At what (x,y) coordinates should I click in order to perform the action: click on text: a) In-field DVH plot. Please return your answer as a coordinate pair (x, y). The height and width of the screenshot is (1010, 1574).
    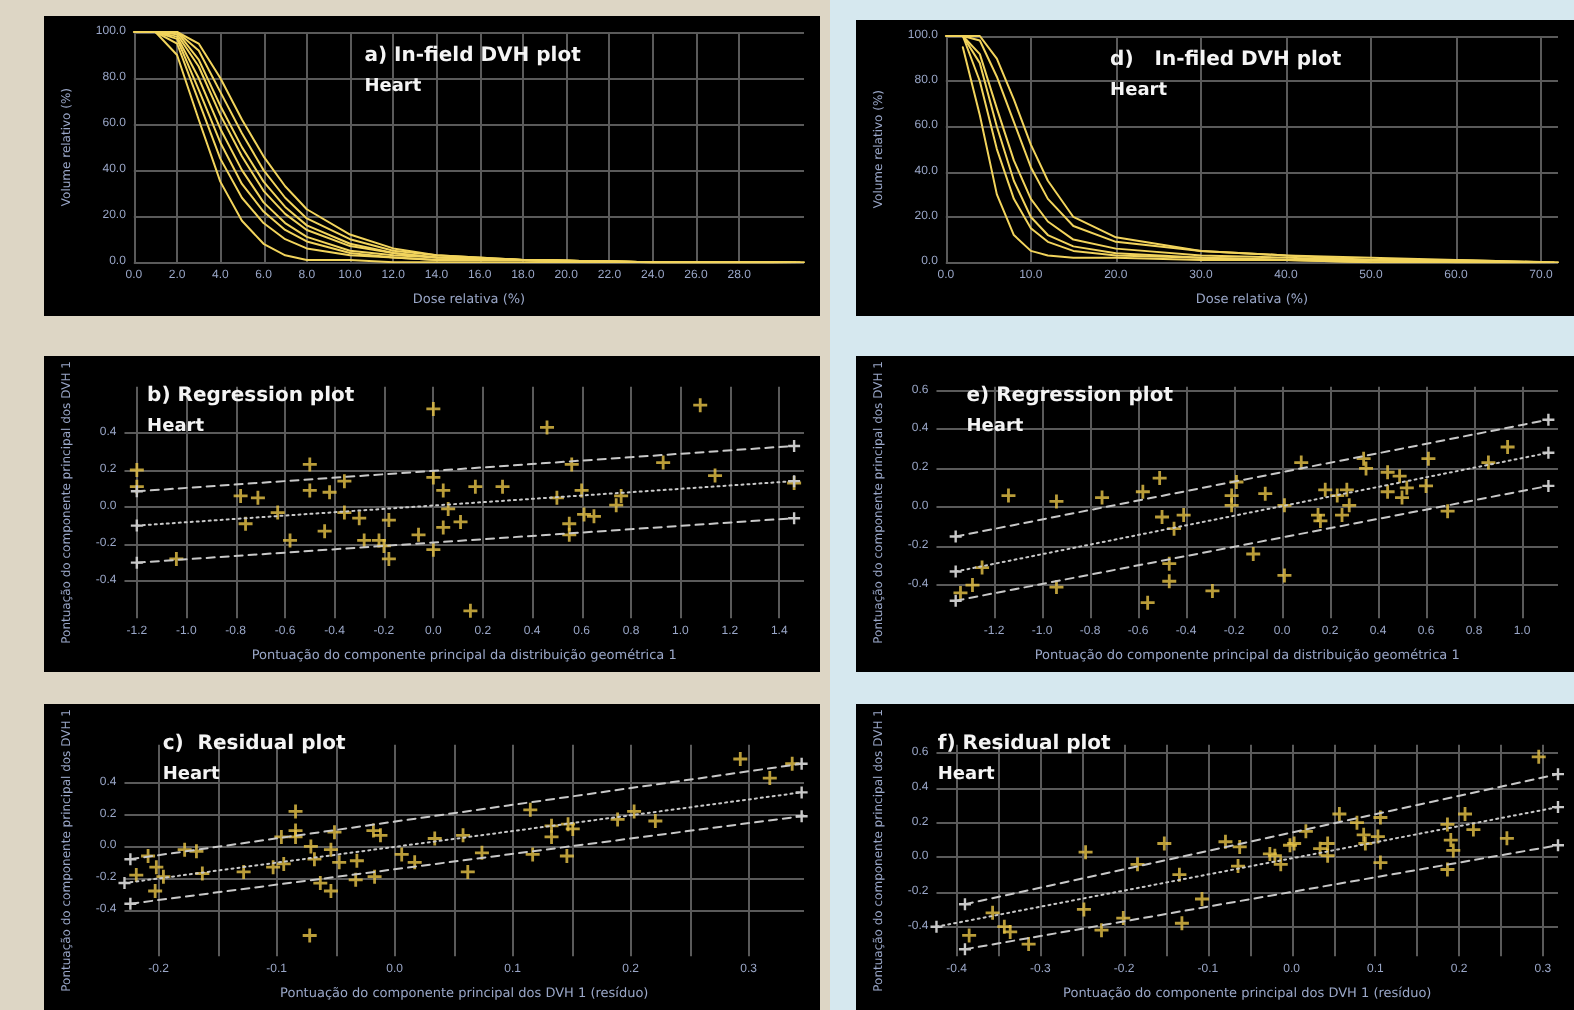
    Looking at the image, I should click on (473, 56).